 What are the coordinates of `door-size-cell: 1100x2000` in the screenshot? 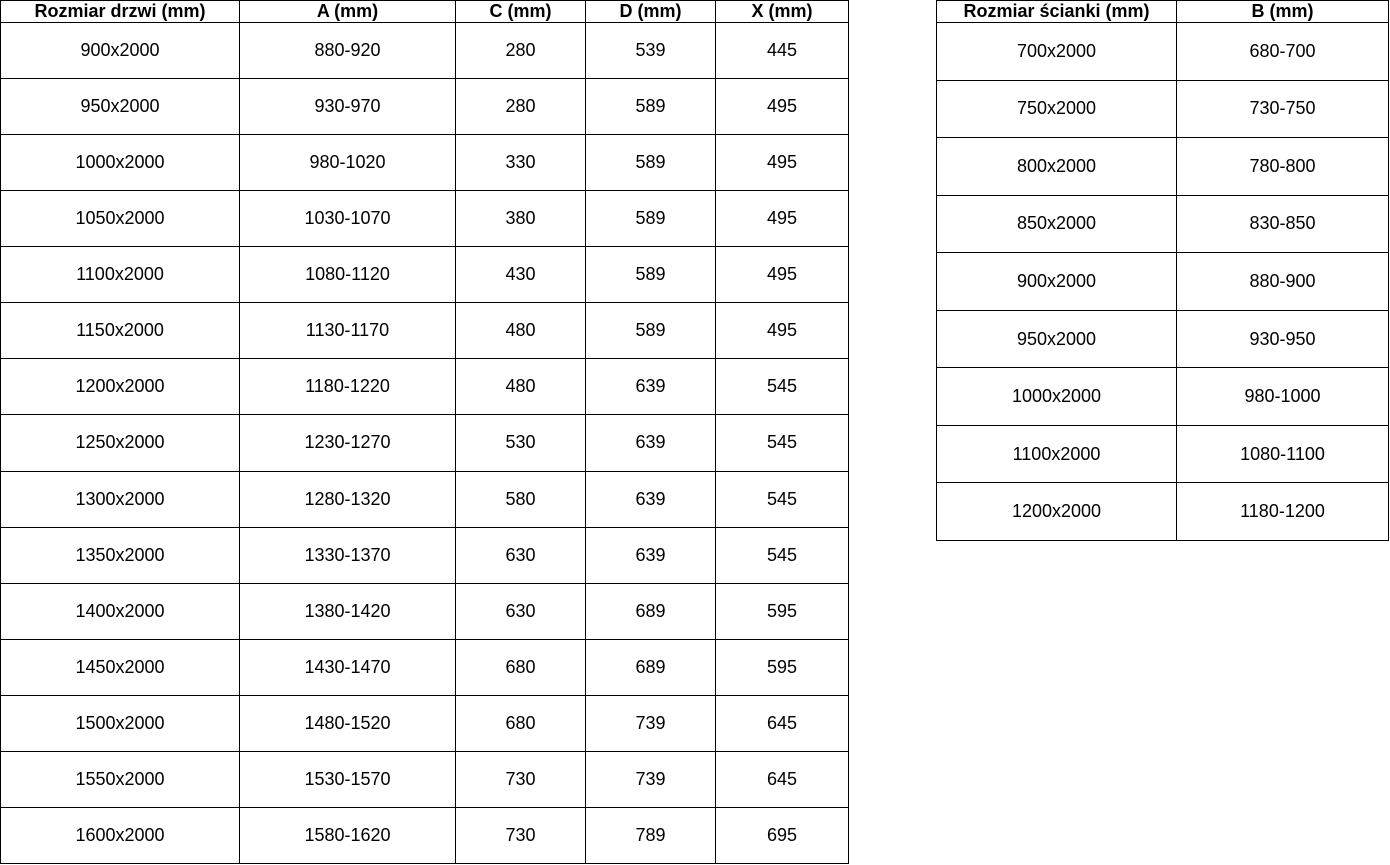 It's located at (120, 275).